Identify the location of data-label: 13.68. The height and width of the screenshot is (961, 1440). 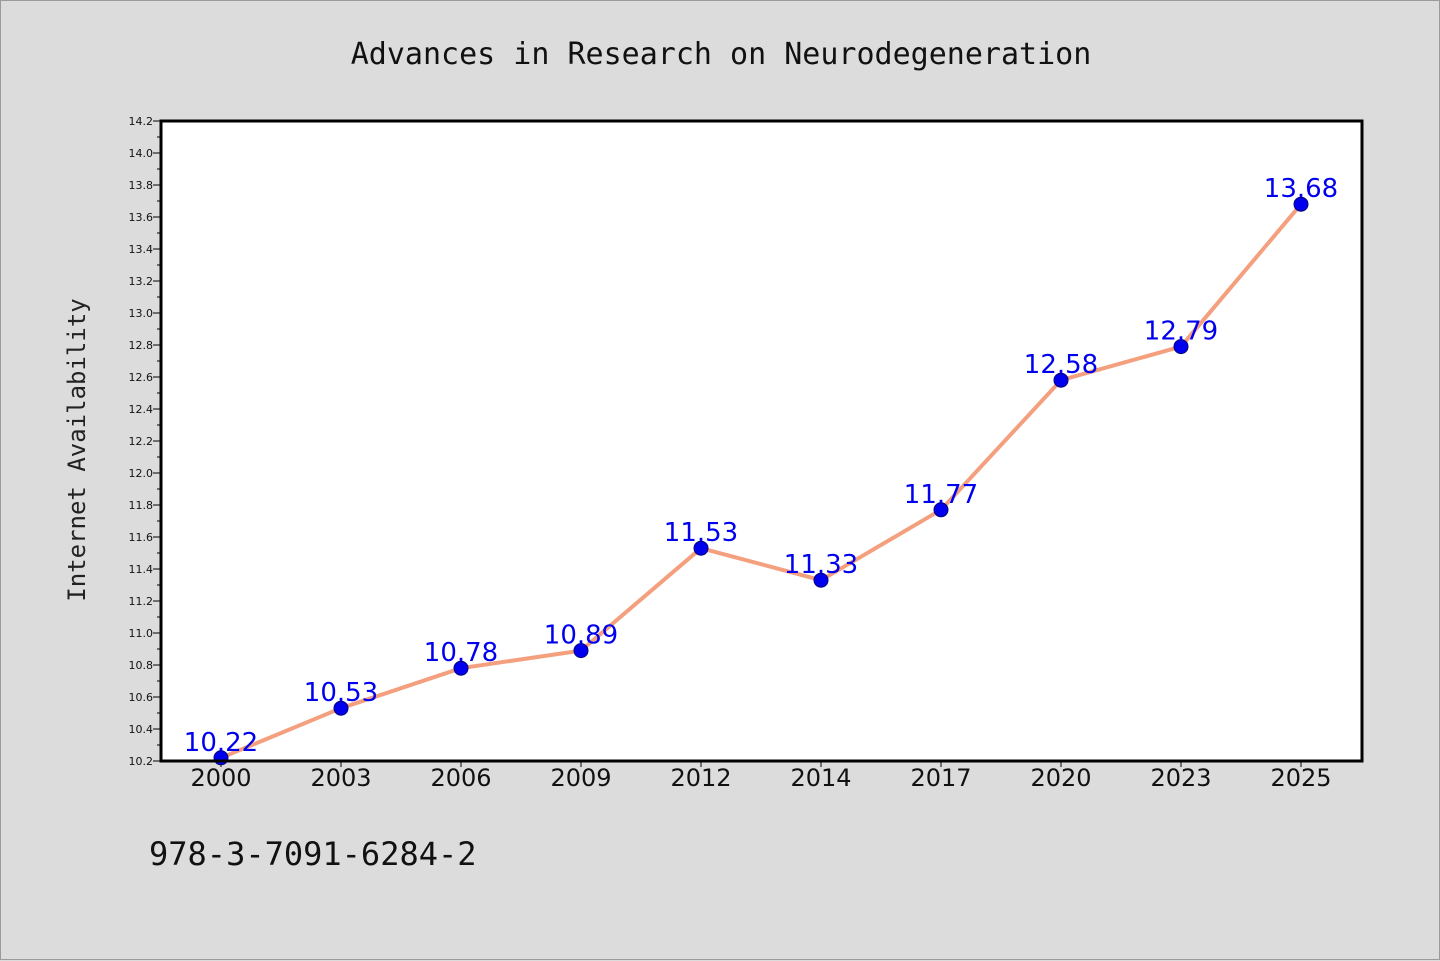
(1301, 189).